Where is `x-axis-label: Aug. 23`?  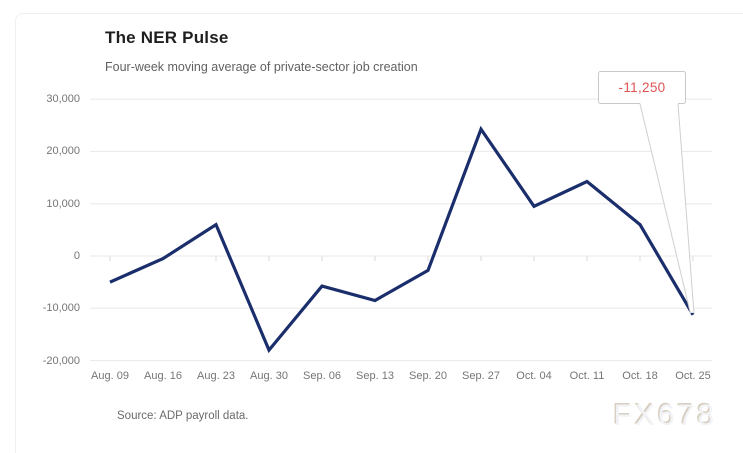
x-axis-label: Aug. 23 is located at coordinates (216, 376).